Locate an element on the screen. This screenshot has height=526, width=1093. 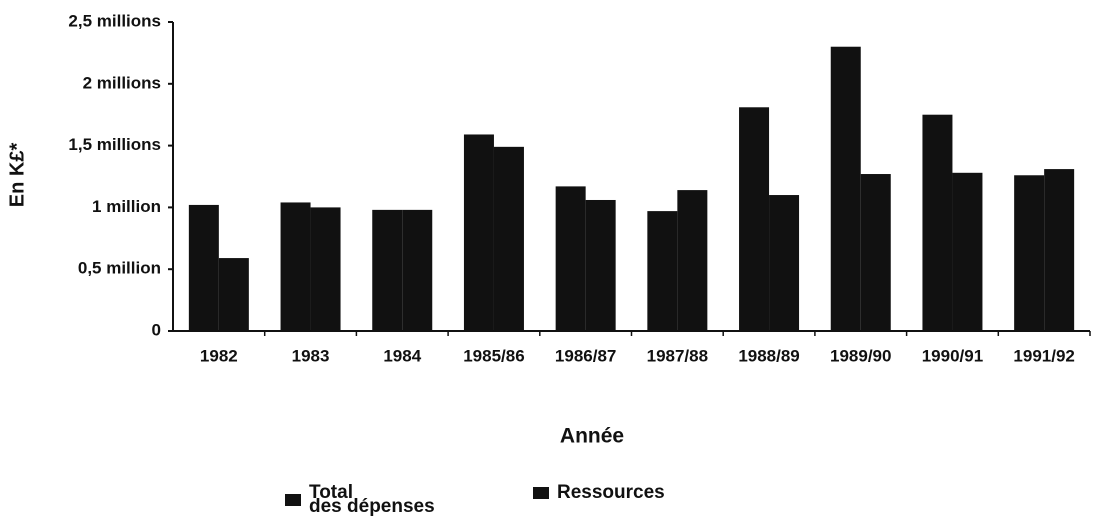
y-tick-label: 2 millions is located at coordinates (122, 82).